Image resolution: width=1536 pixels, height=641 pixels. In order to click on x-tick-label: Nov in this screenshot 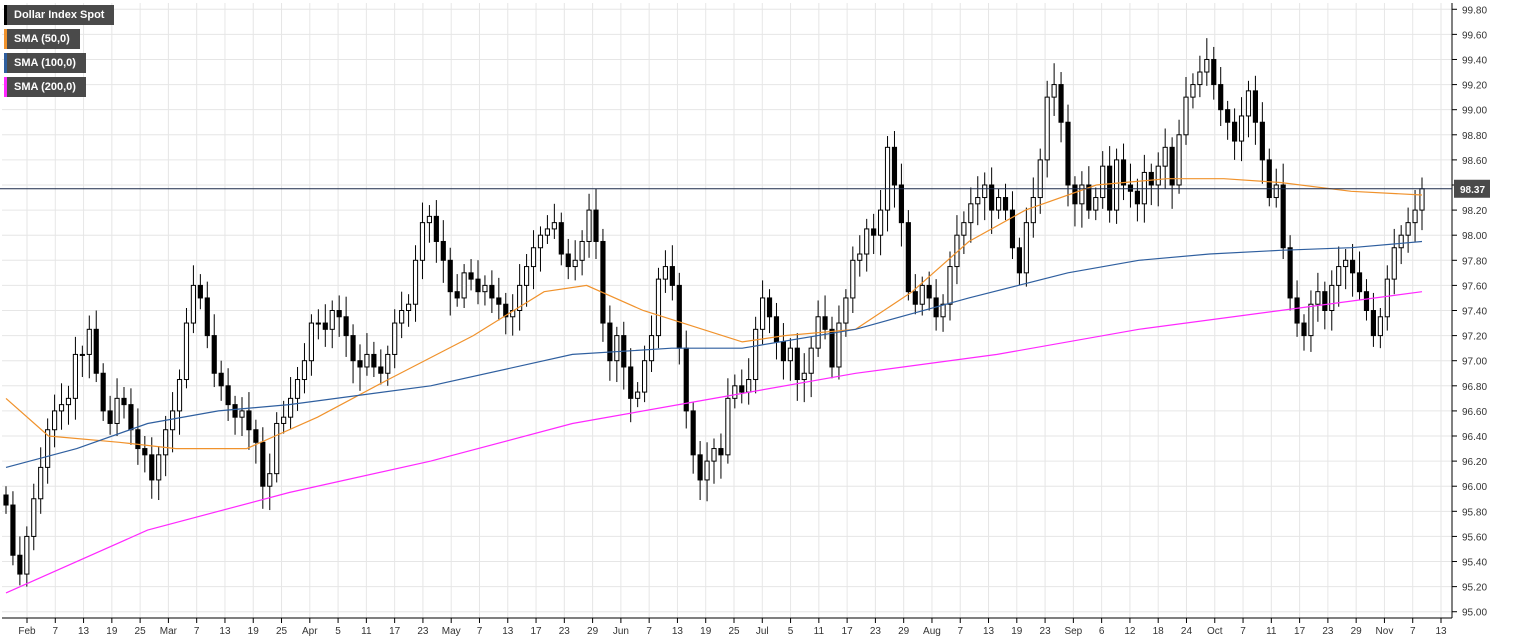, I will do `click(1385, 631)`.